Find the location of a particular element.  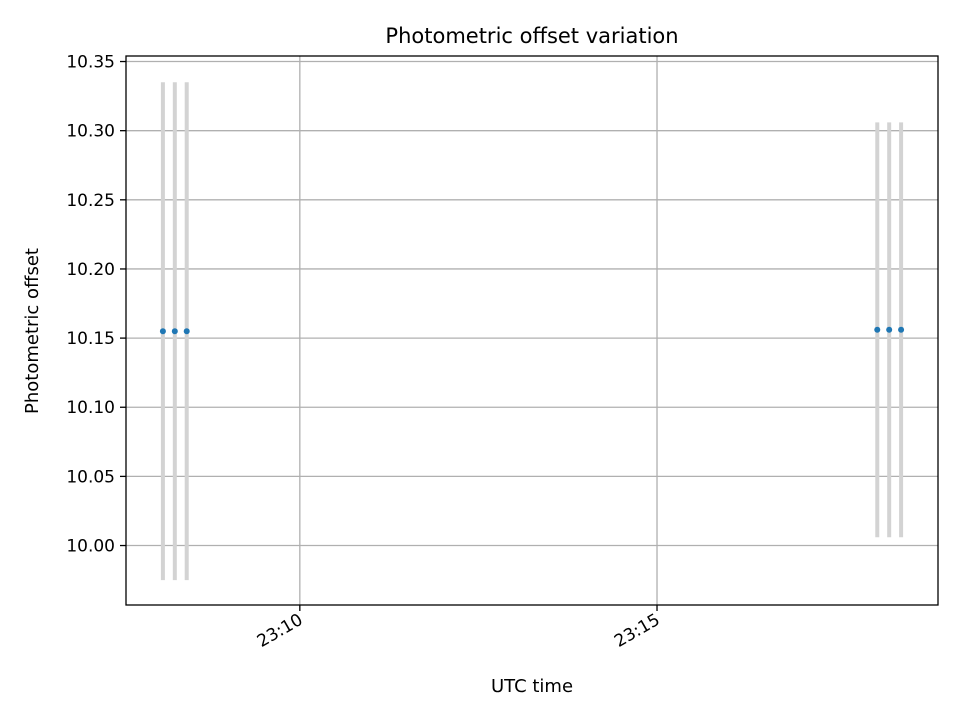

chart-title: Photometric offset variation is located at coordinates (531, 36).